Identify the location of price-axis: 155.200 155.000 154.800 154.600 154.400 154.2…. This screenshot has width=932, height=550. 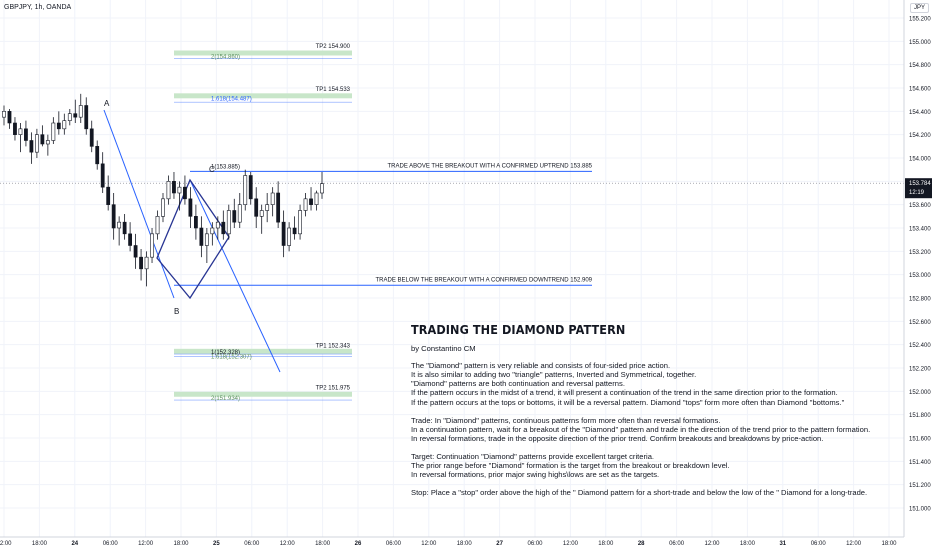
(917, 268).